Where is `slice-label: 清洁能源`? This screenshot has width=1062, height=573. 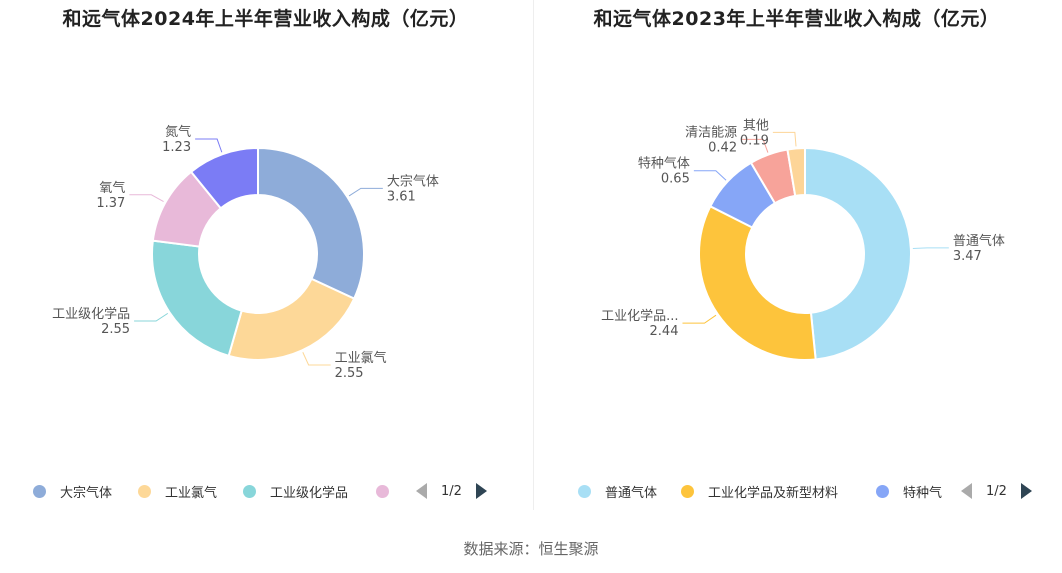 slice-label: 清洁能源 is located at coordinates (711, 132).